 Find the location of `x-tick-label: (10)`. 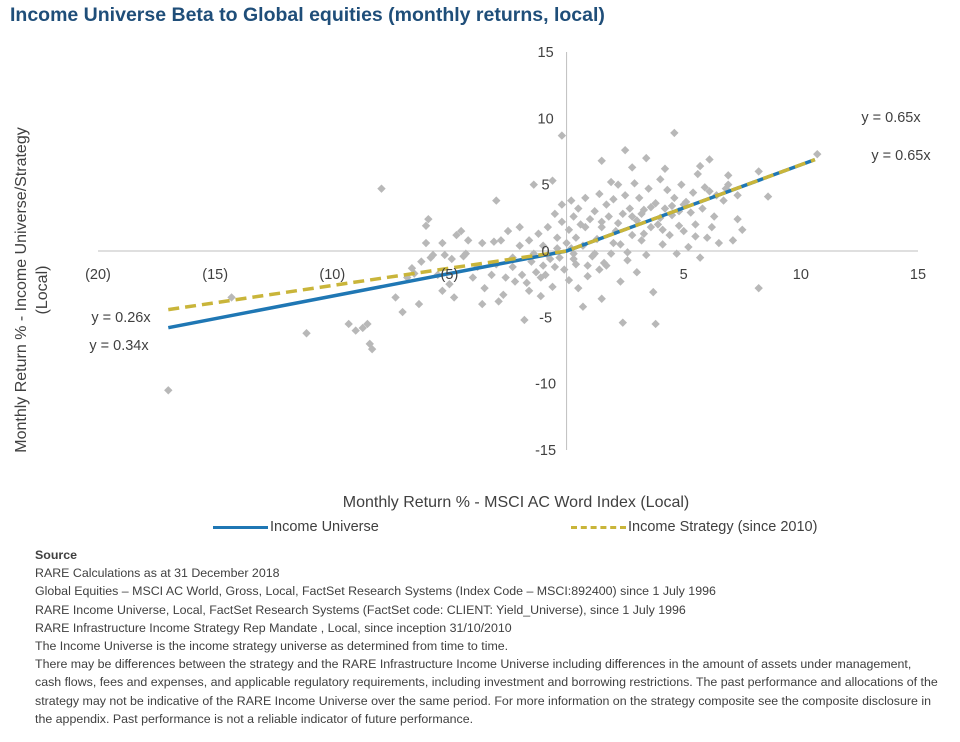

x-tick-label: (10) is located at coordinates (332, 275).